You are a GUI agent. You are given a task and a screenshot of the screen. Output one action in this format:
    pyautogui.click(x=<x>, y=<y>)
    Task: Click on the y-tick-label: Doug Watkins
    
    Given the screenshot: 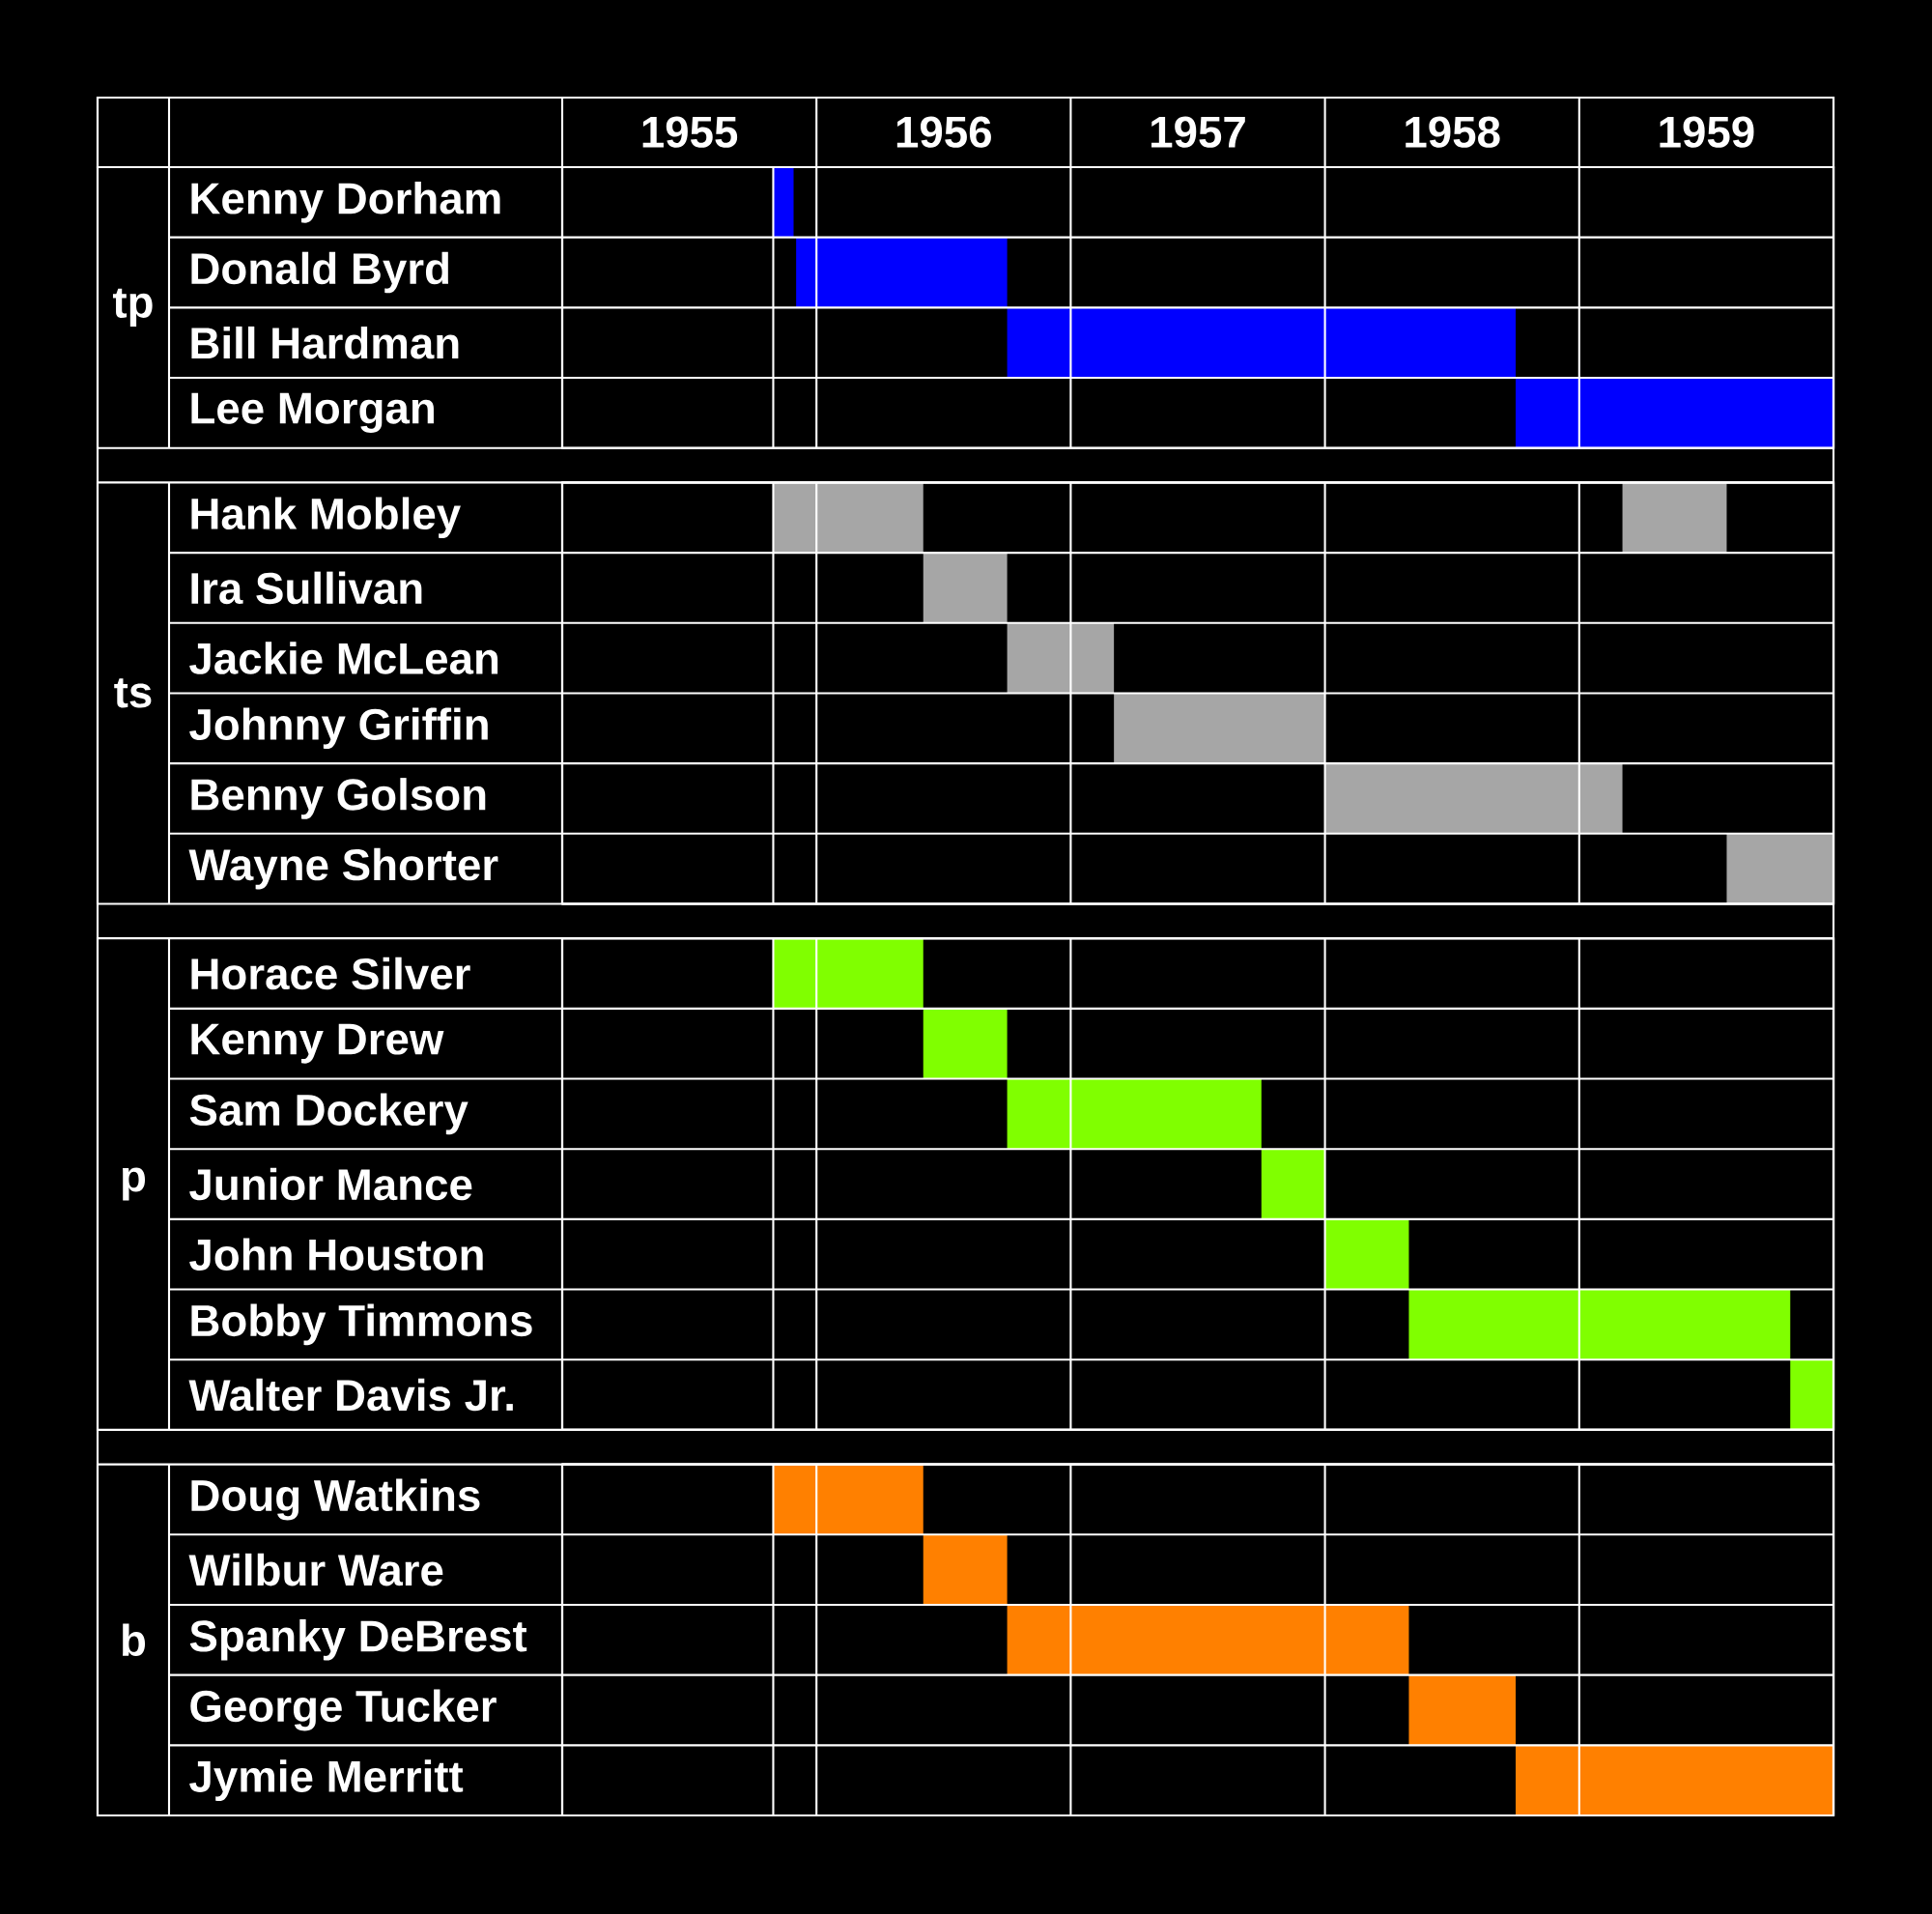 What is the action you would take?
    pyautogui.click(x=335, y=1500)
    